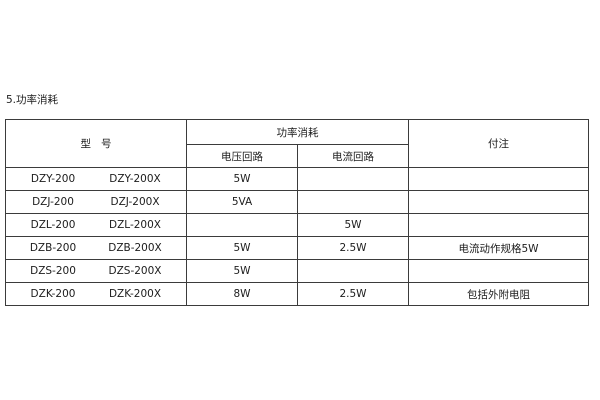 Image resolution: width=600 pixels, height=400 pixels. Describe the element at coordinates (96, 179) in the screenshot. I see `cell-model: DZY-200 DZY-200X` at that location.